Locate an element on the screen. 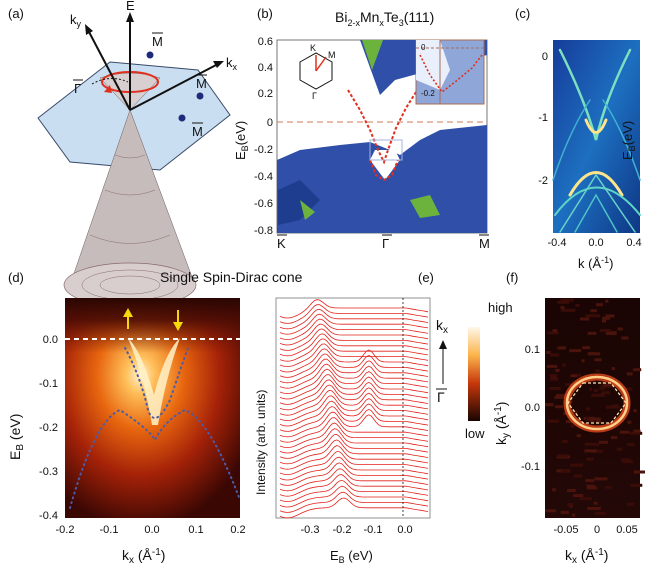 This screenshot has height=578, width=645. gap-region-lower is located at coordinates (307, 210).